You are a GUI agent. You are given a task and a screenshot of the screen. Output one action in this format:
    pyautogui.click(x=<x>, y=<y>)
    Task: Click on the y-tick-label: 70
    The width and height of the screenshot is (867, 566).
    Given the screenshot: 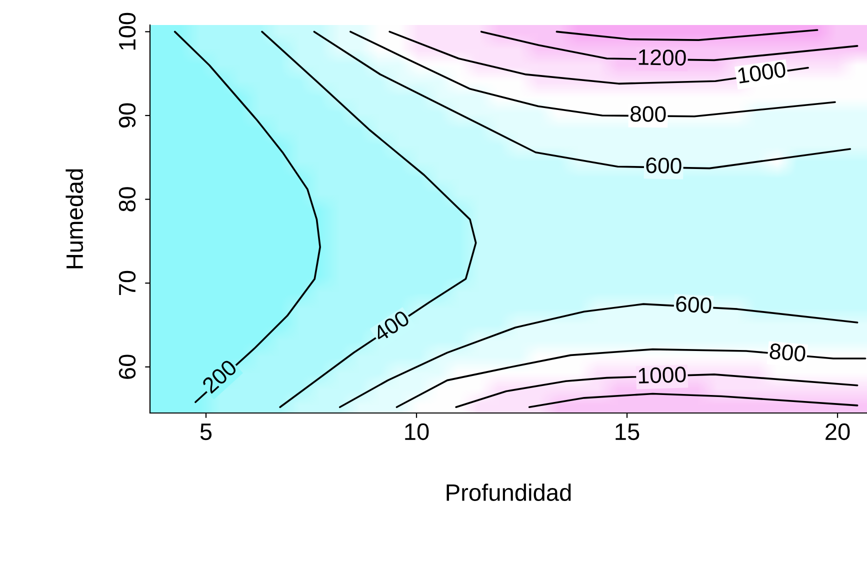 What is the action you would take?
    pyautogui.click(x=127, y=283)
    